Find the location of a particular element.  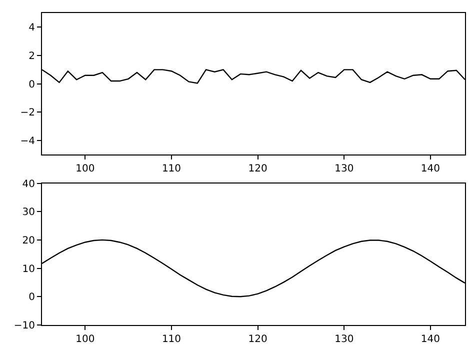

y-tick-label: −4 is located at coordinates (27, 142).